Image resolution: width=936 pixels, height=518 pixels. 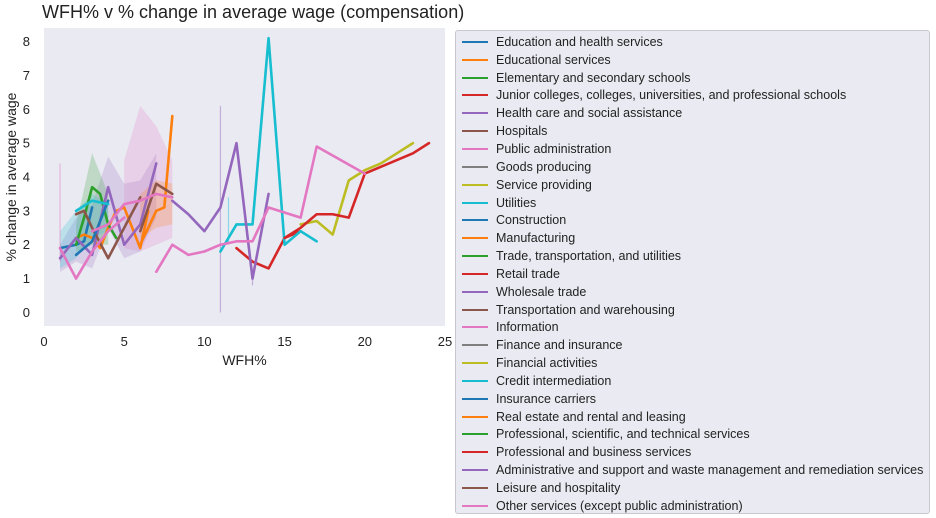 What do you see at coordinates (26, 210) in the screenshot?
I see `y-tick-label: 3` at bounding box center [26, 210].